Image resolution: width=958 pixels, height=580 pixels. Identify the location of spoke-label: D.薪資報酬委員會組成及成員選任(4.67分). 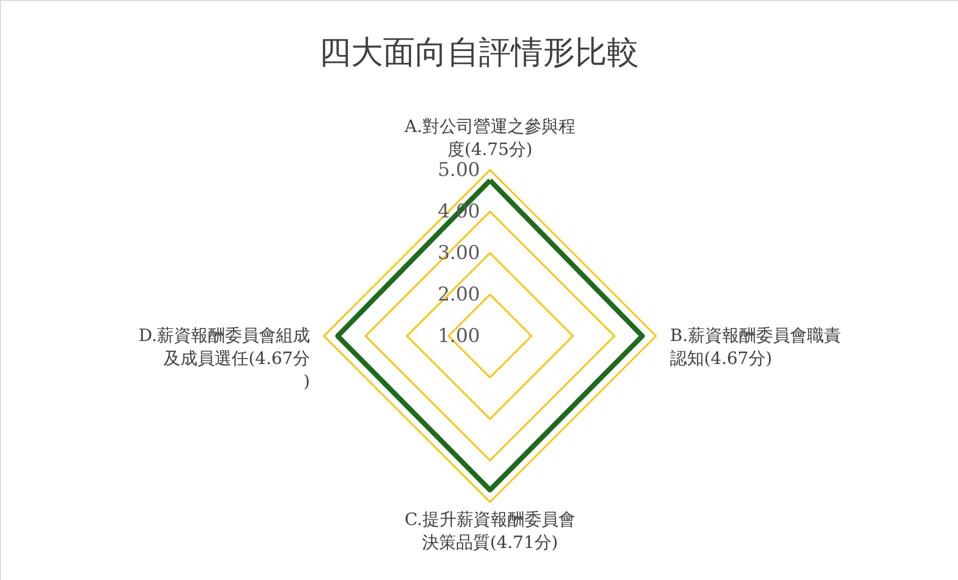
(224, 359).